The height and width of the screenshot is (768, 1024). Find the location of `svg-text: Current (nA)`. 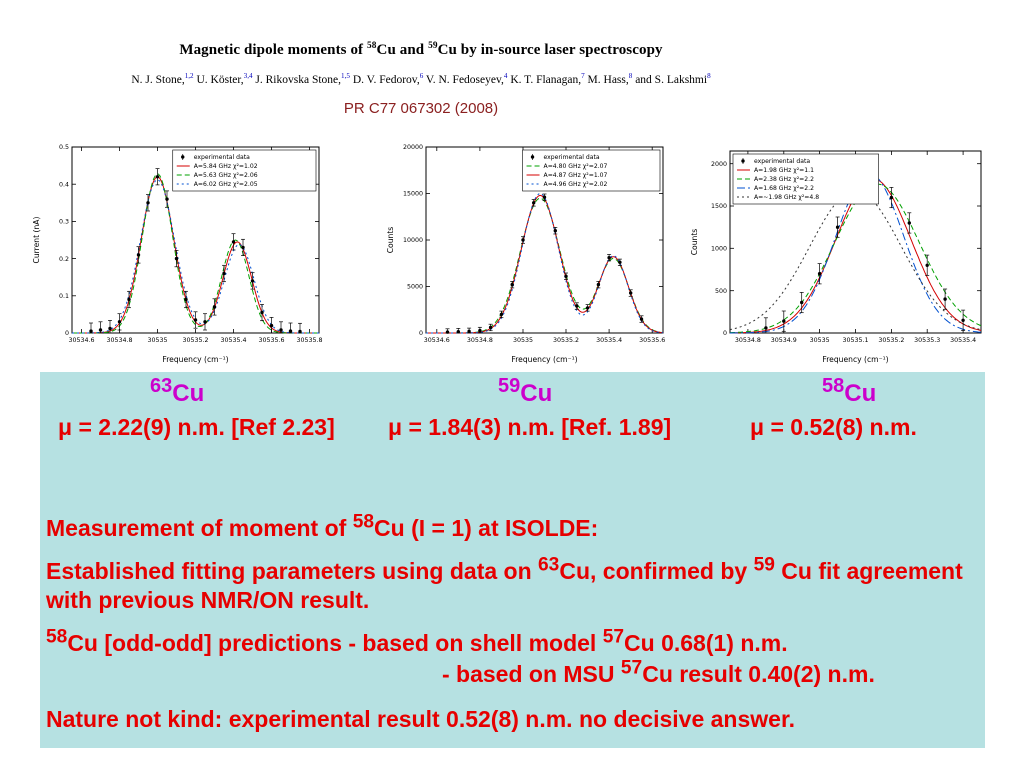

svg-text: Current (nA) is located at coordinates (36, 240).